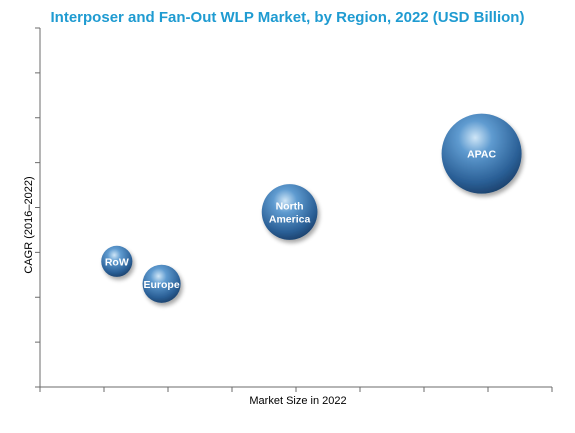 This screenshot has height=433, width=575. I want to click on bubble-europe, so click(161, 283).